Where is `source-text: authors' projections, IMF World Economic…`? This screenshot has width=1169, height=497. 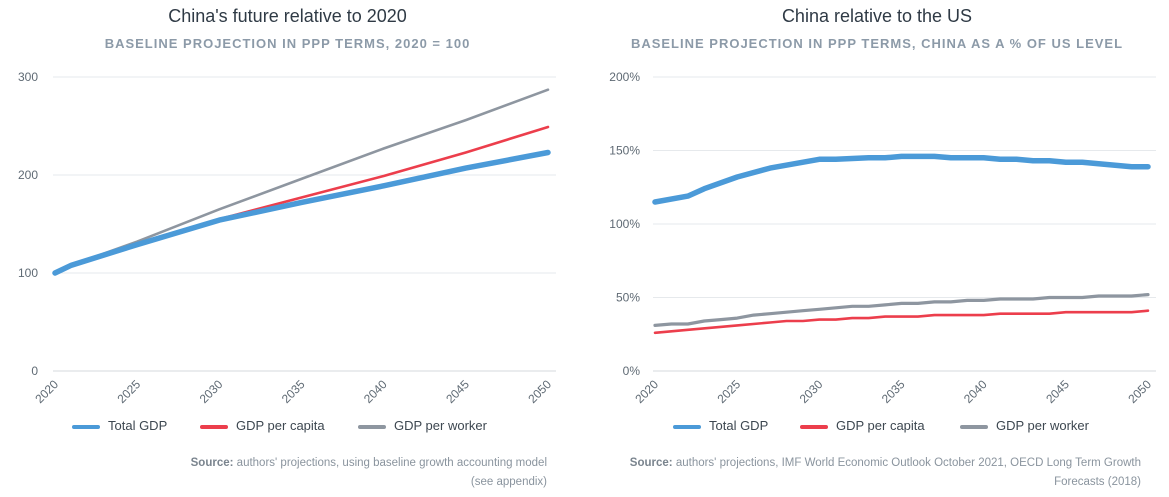 source-text: authors' projections, IMF World Economic… is located at coordinates (908, 463).